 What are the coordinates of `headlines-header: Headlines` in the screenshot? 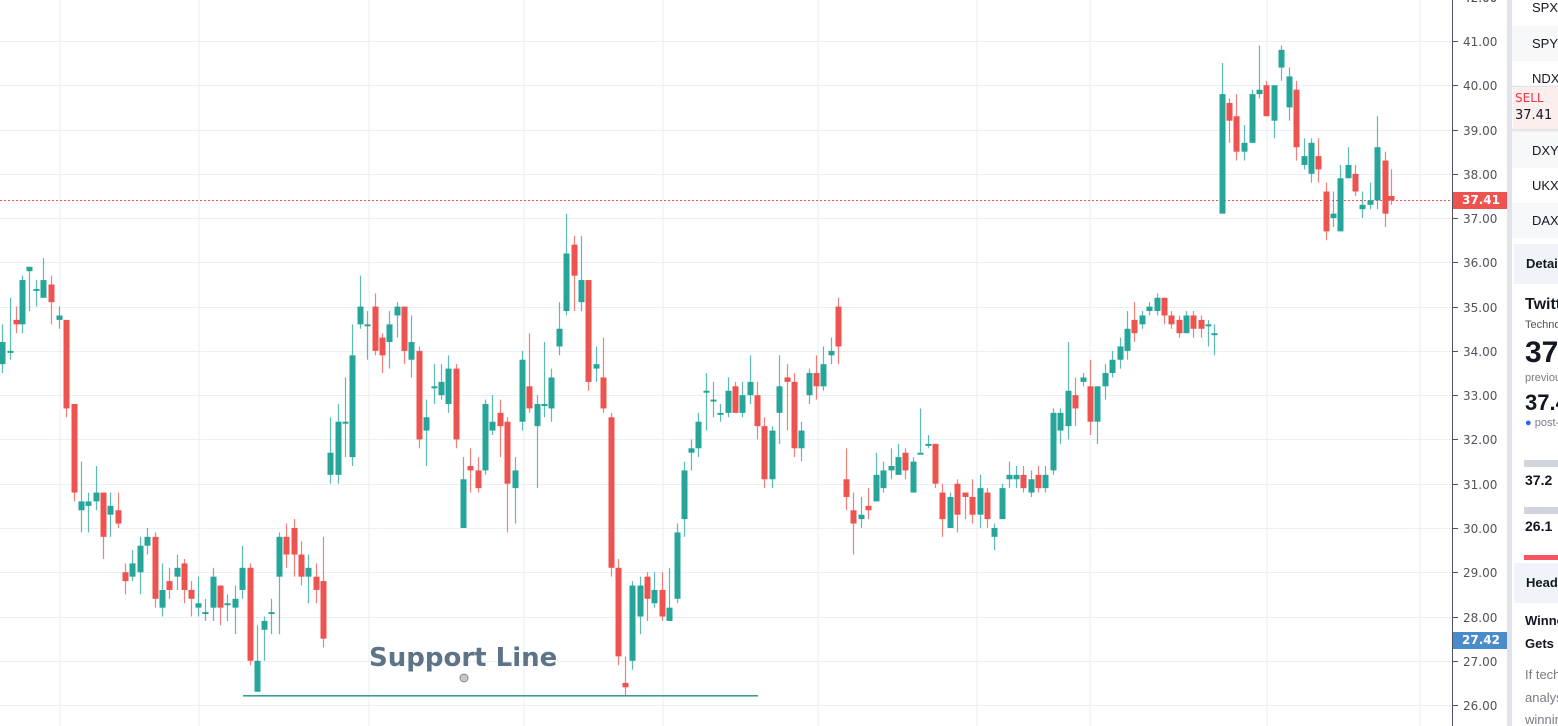 It's located at (1536, 583).